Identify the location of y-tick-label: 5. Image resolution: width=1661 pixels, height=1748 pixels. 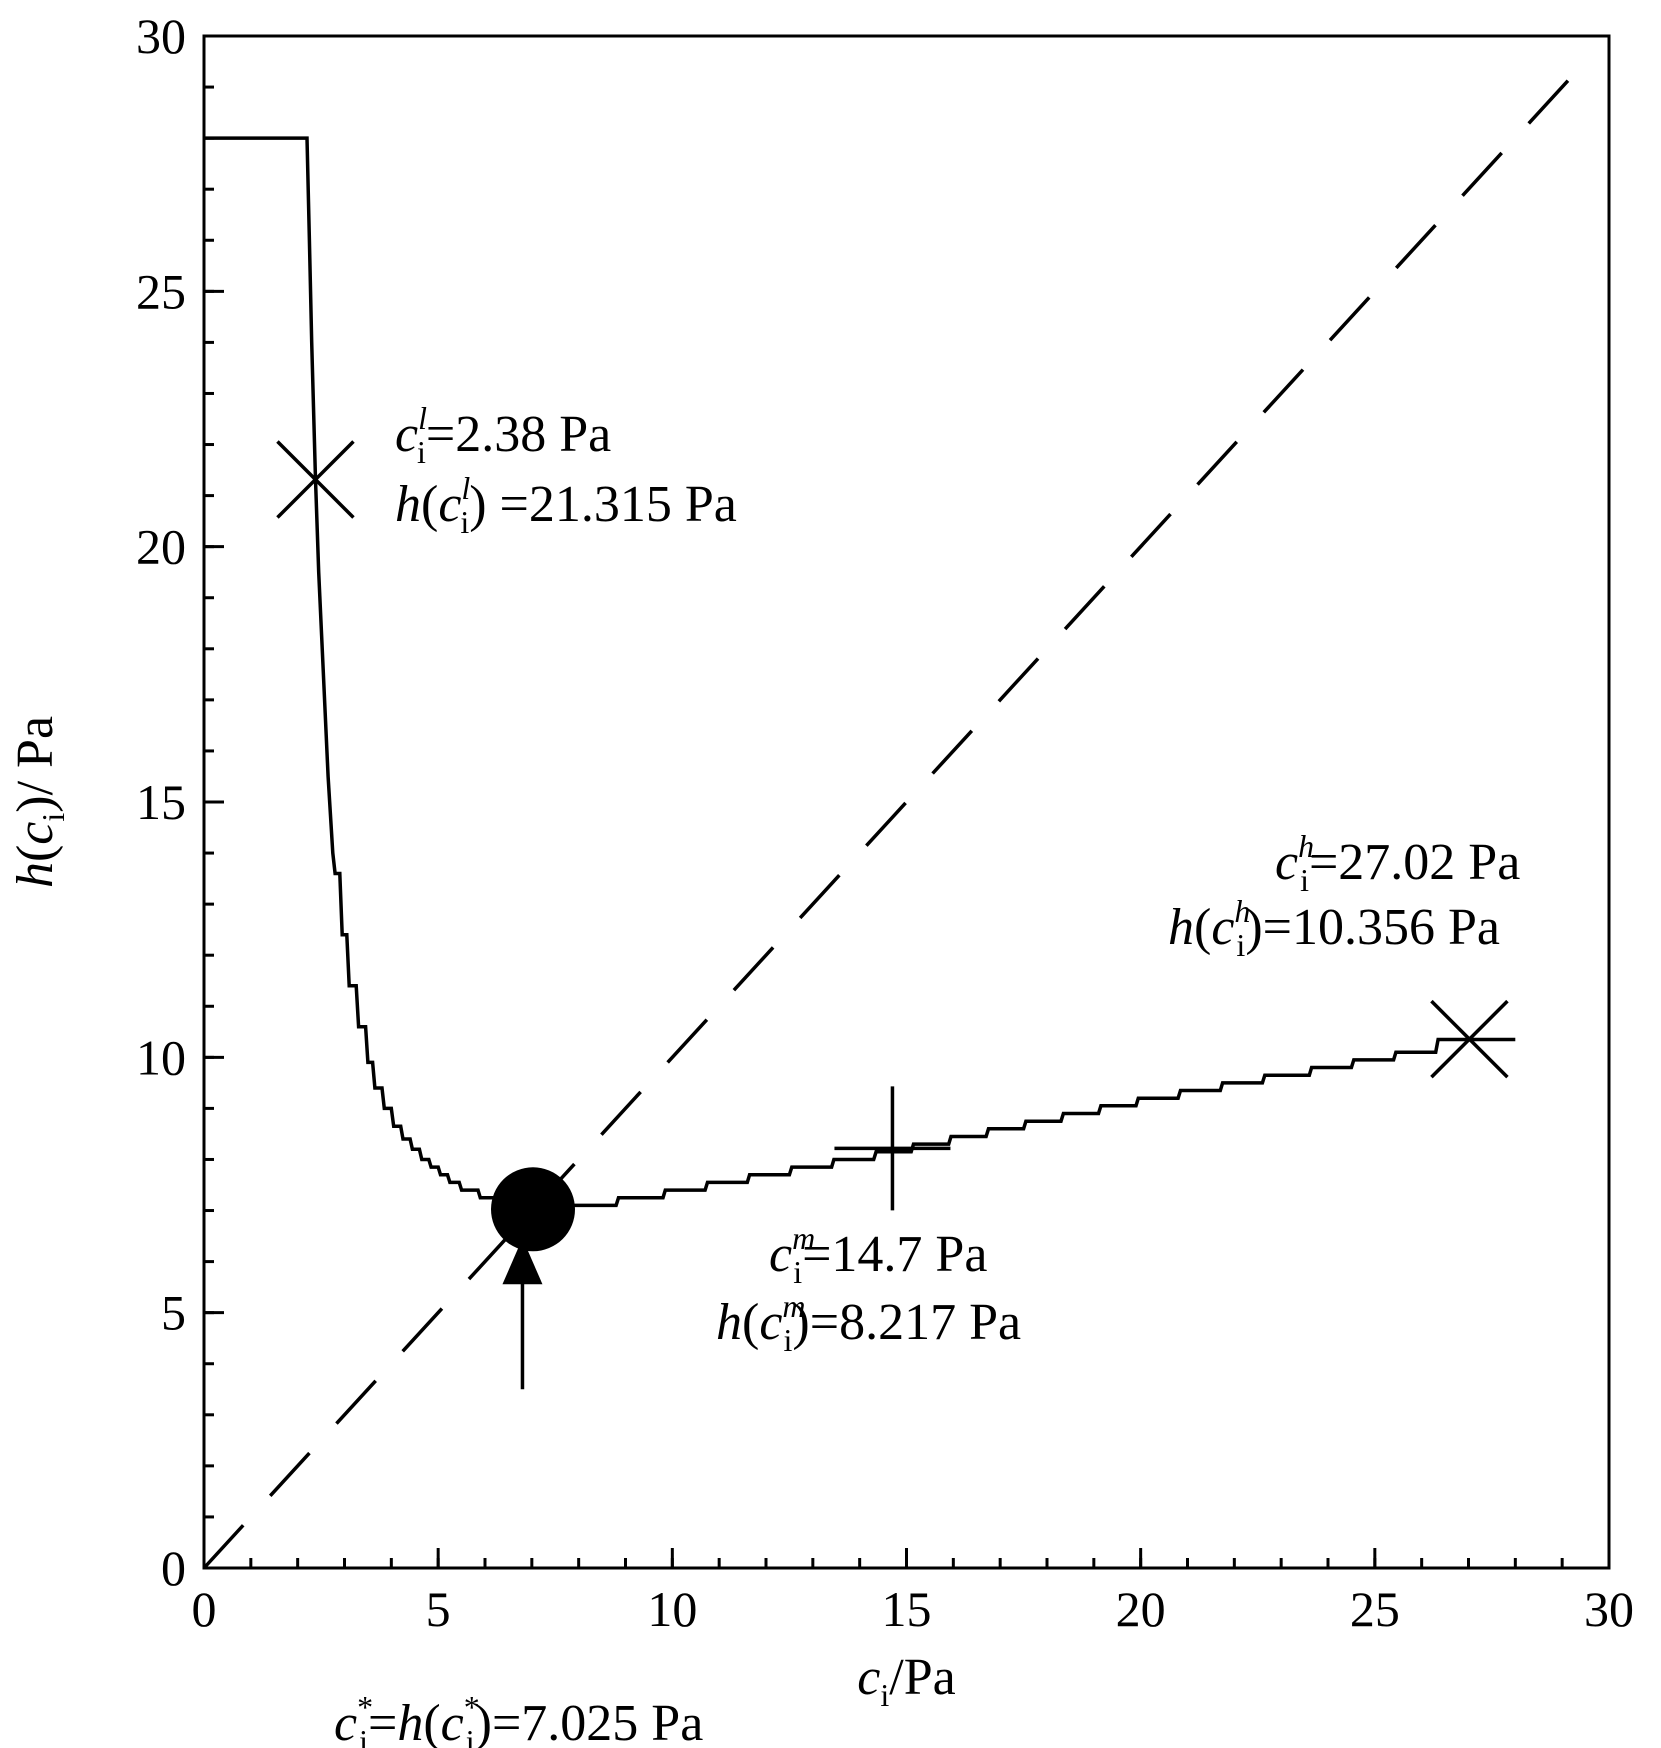
(173, 1313).